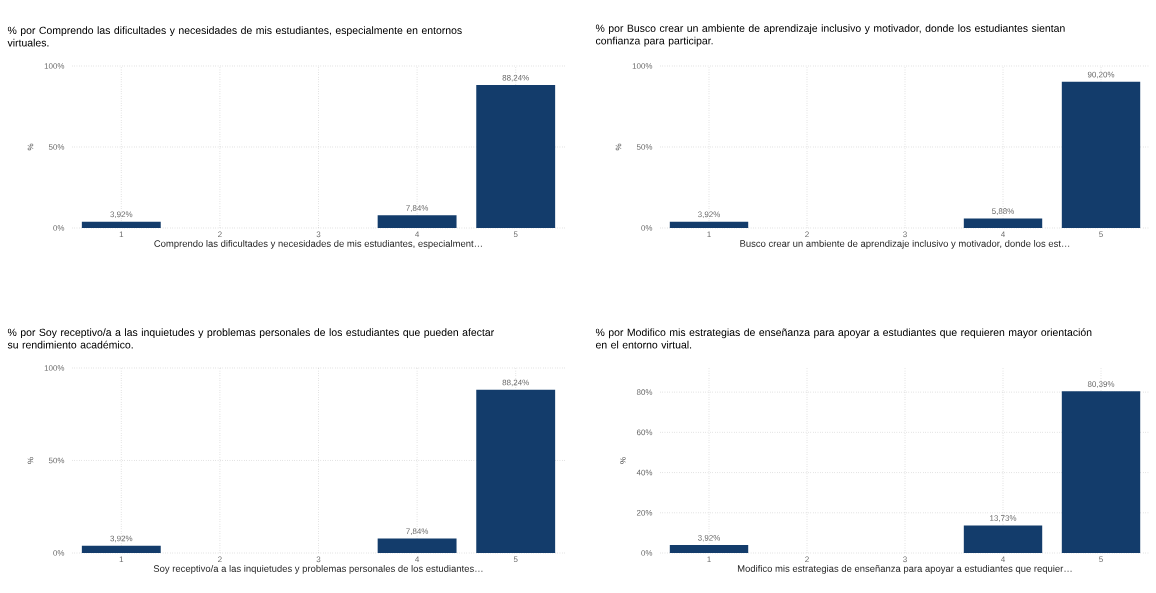 The image size is (1156, 593). What do you see at coordinates (843, 338) in the screenshot?
I see `chart-title: % por Modifico mis estrategias de enseñanza para apoyar a estudiantes que requieren mayor orientación en el entorno virtual.` at bounding box center [843, 338].